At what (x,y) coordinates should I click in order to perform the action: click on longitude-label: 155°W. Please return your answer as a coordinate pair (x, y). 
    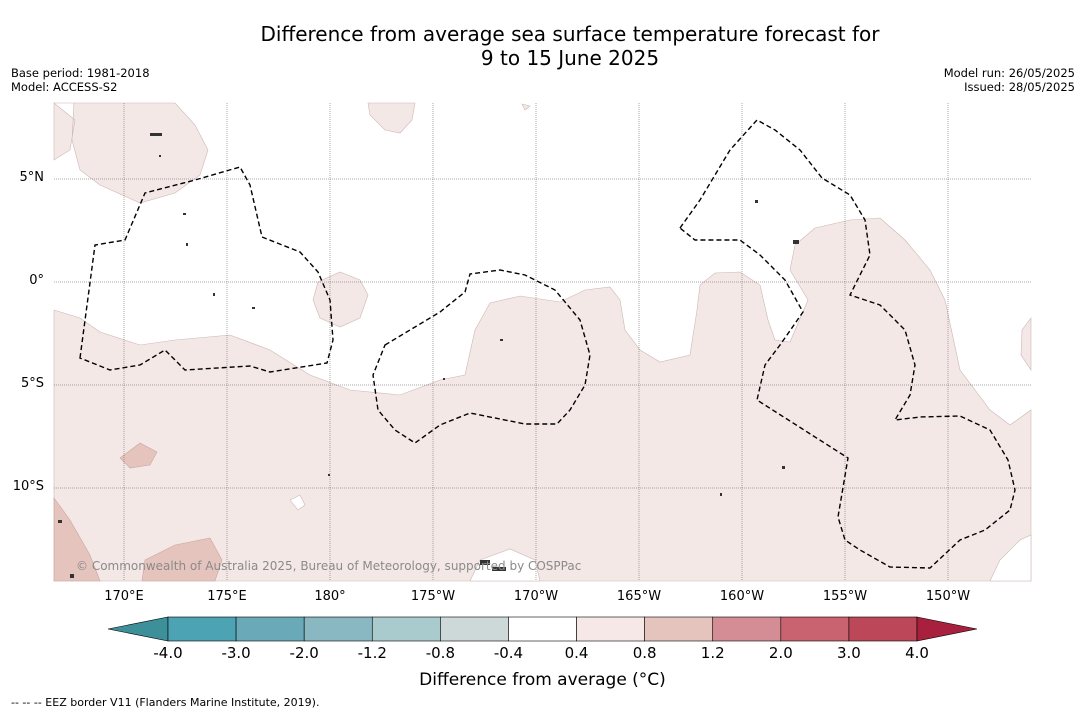
    Looking at the image, I should click on (845, 596).